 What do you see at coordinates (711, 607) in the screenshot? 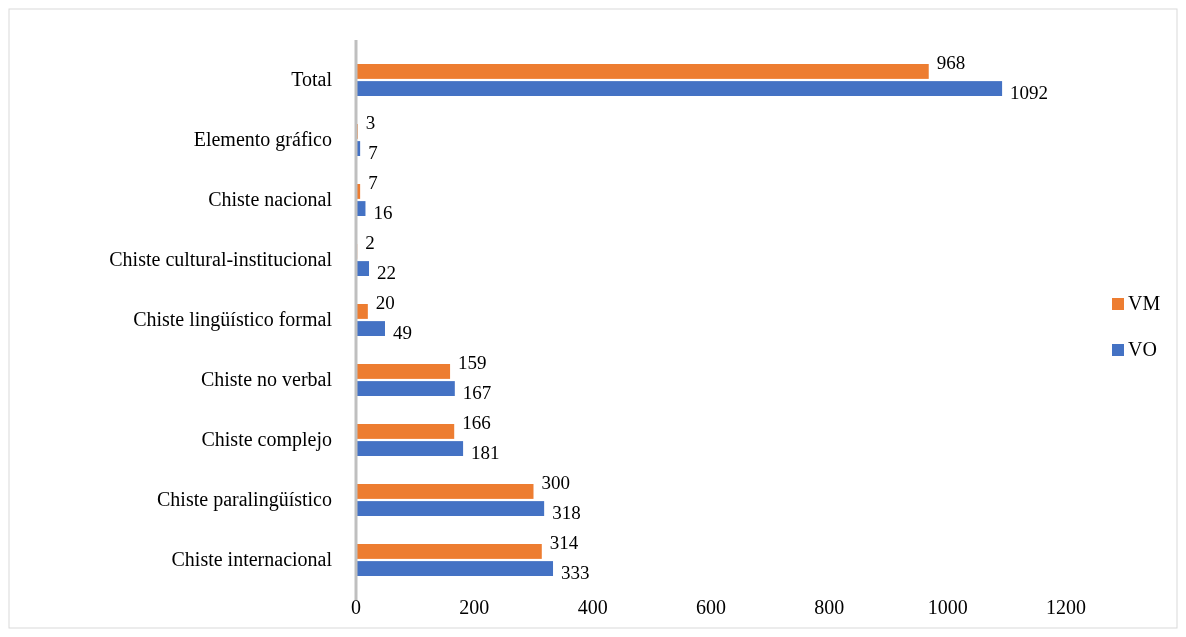
I see `x-tick-label: 600` at bounding box center [711, 607].